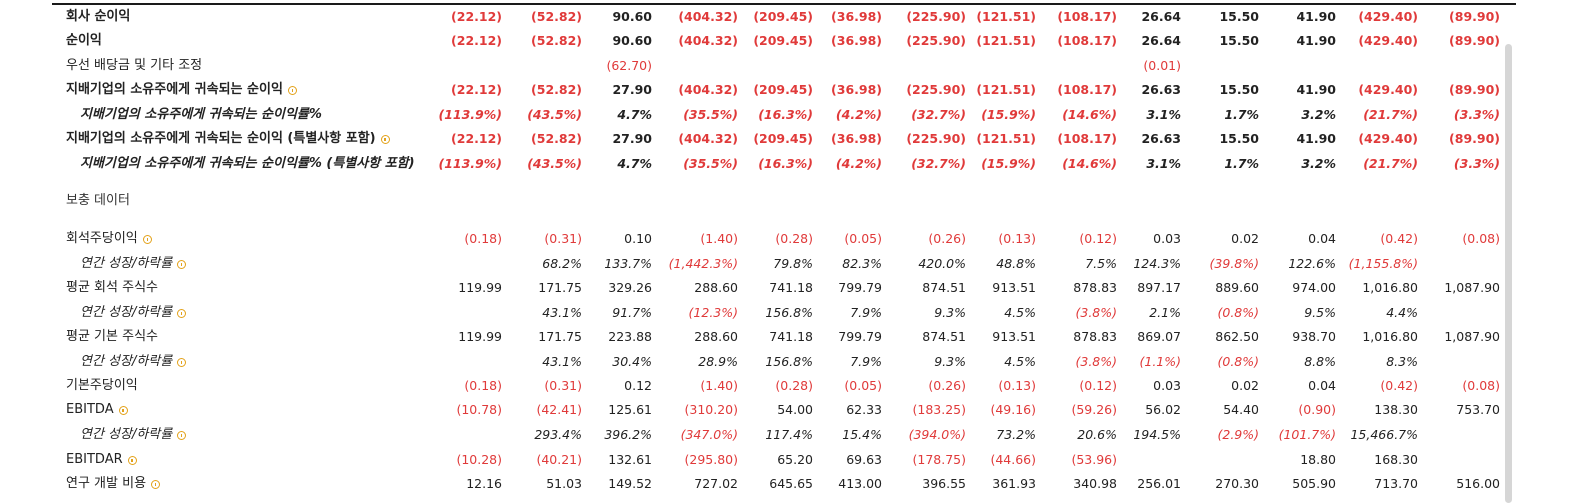 This screenshot has height=503, width=1596. What do you see at coordinates (558, 434) in the screenshot?
I see `table-cell: 293.4%` at bounding box center [558, 434].